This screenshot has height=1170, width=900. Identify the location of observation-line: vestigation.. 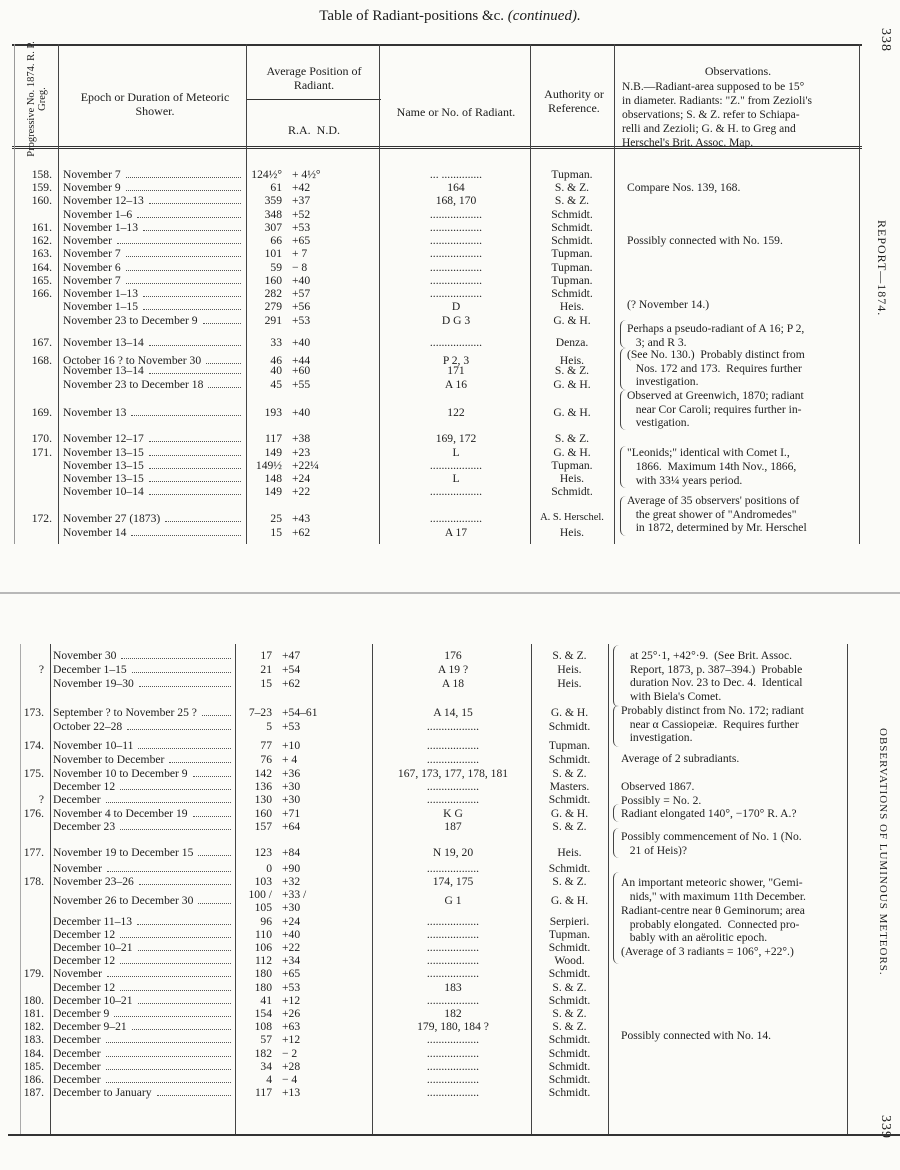
(658, 422).